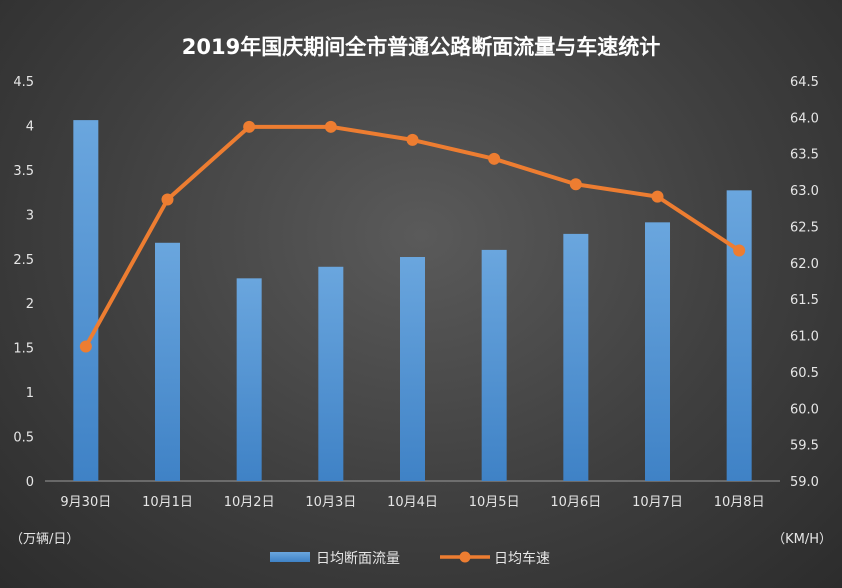 The height and width of the screenshot is (588, 842). What do you see at coordinates (804, 155) in the screenshot?
I see `right-tick-label: 63.5` at bounding box center [804, 155].